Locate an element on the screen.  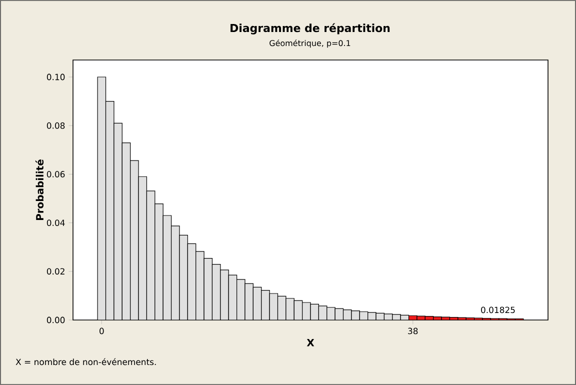
y-tick-label: 0.08 is located at coordinates (55, 125).